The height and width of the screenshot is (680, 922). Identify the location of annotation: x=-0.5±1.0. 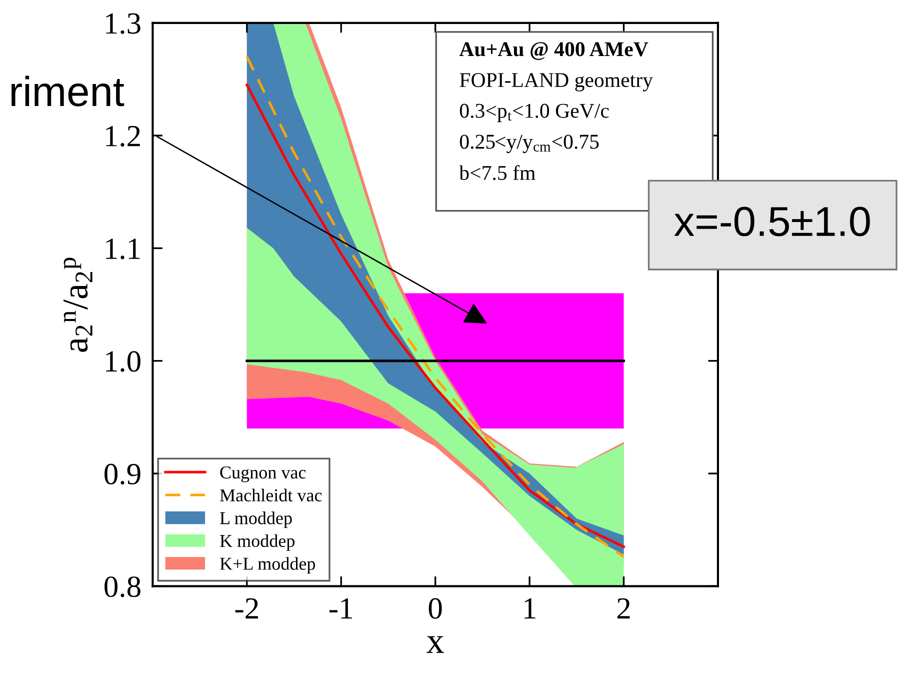
(772, 221).